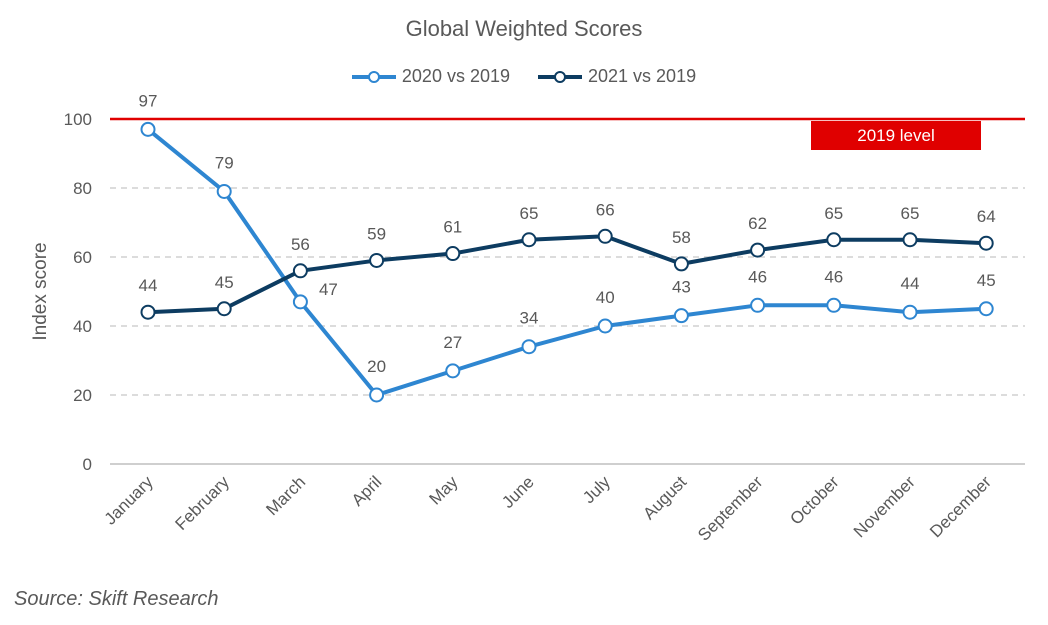  What do you see at coordinates (757, 223) in the screenshot?
I see `data-label-1: 62` at bounding box center [757, 223].